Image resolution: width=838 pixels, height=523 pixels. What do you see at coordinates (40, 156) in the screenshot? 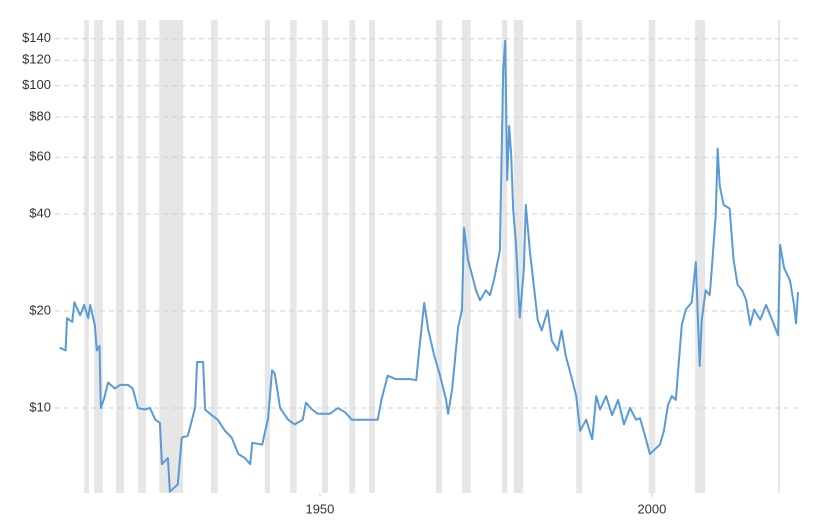
I see `y-tick-label: $60` at bounding box center [40, 156].